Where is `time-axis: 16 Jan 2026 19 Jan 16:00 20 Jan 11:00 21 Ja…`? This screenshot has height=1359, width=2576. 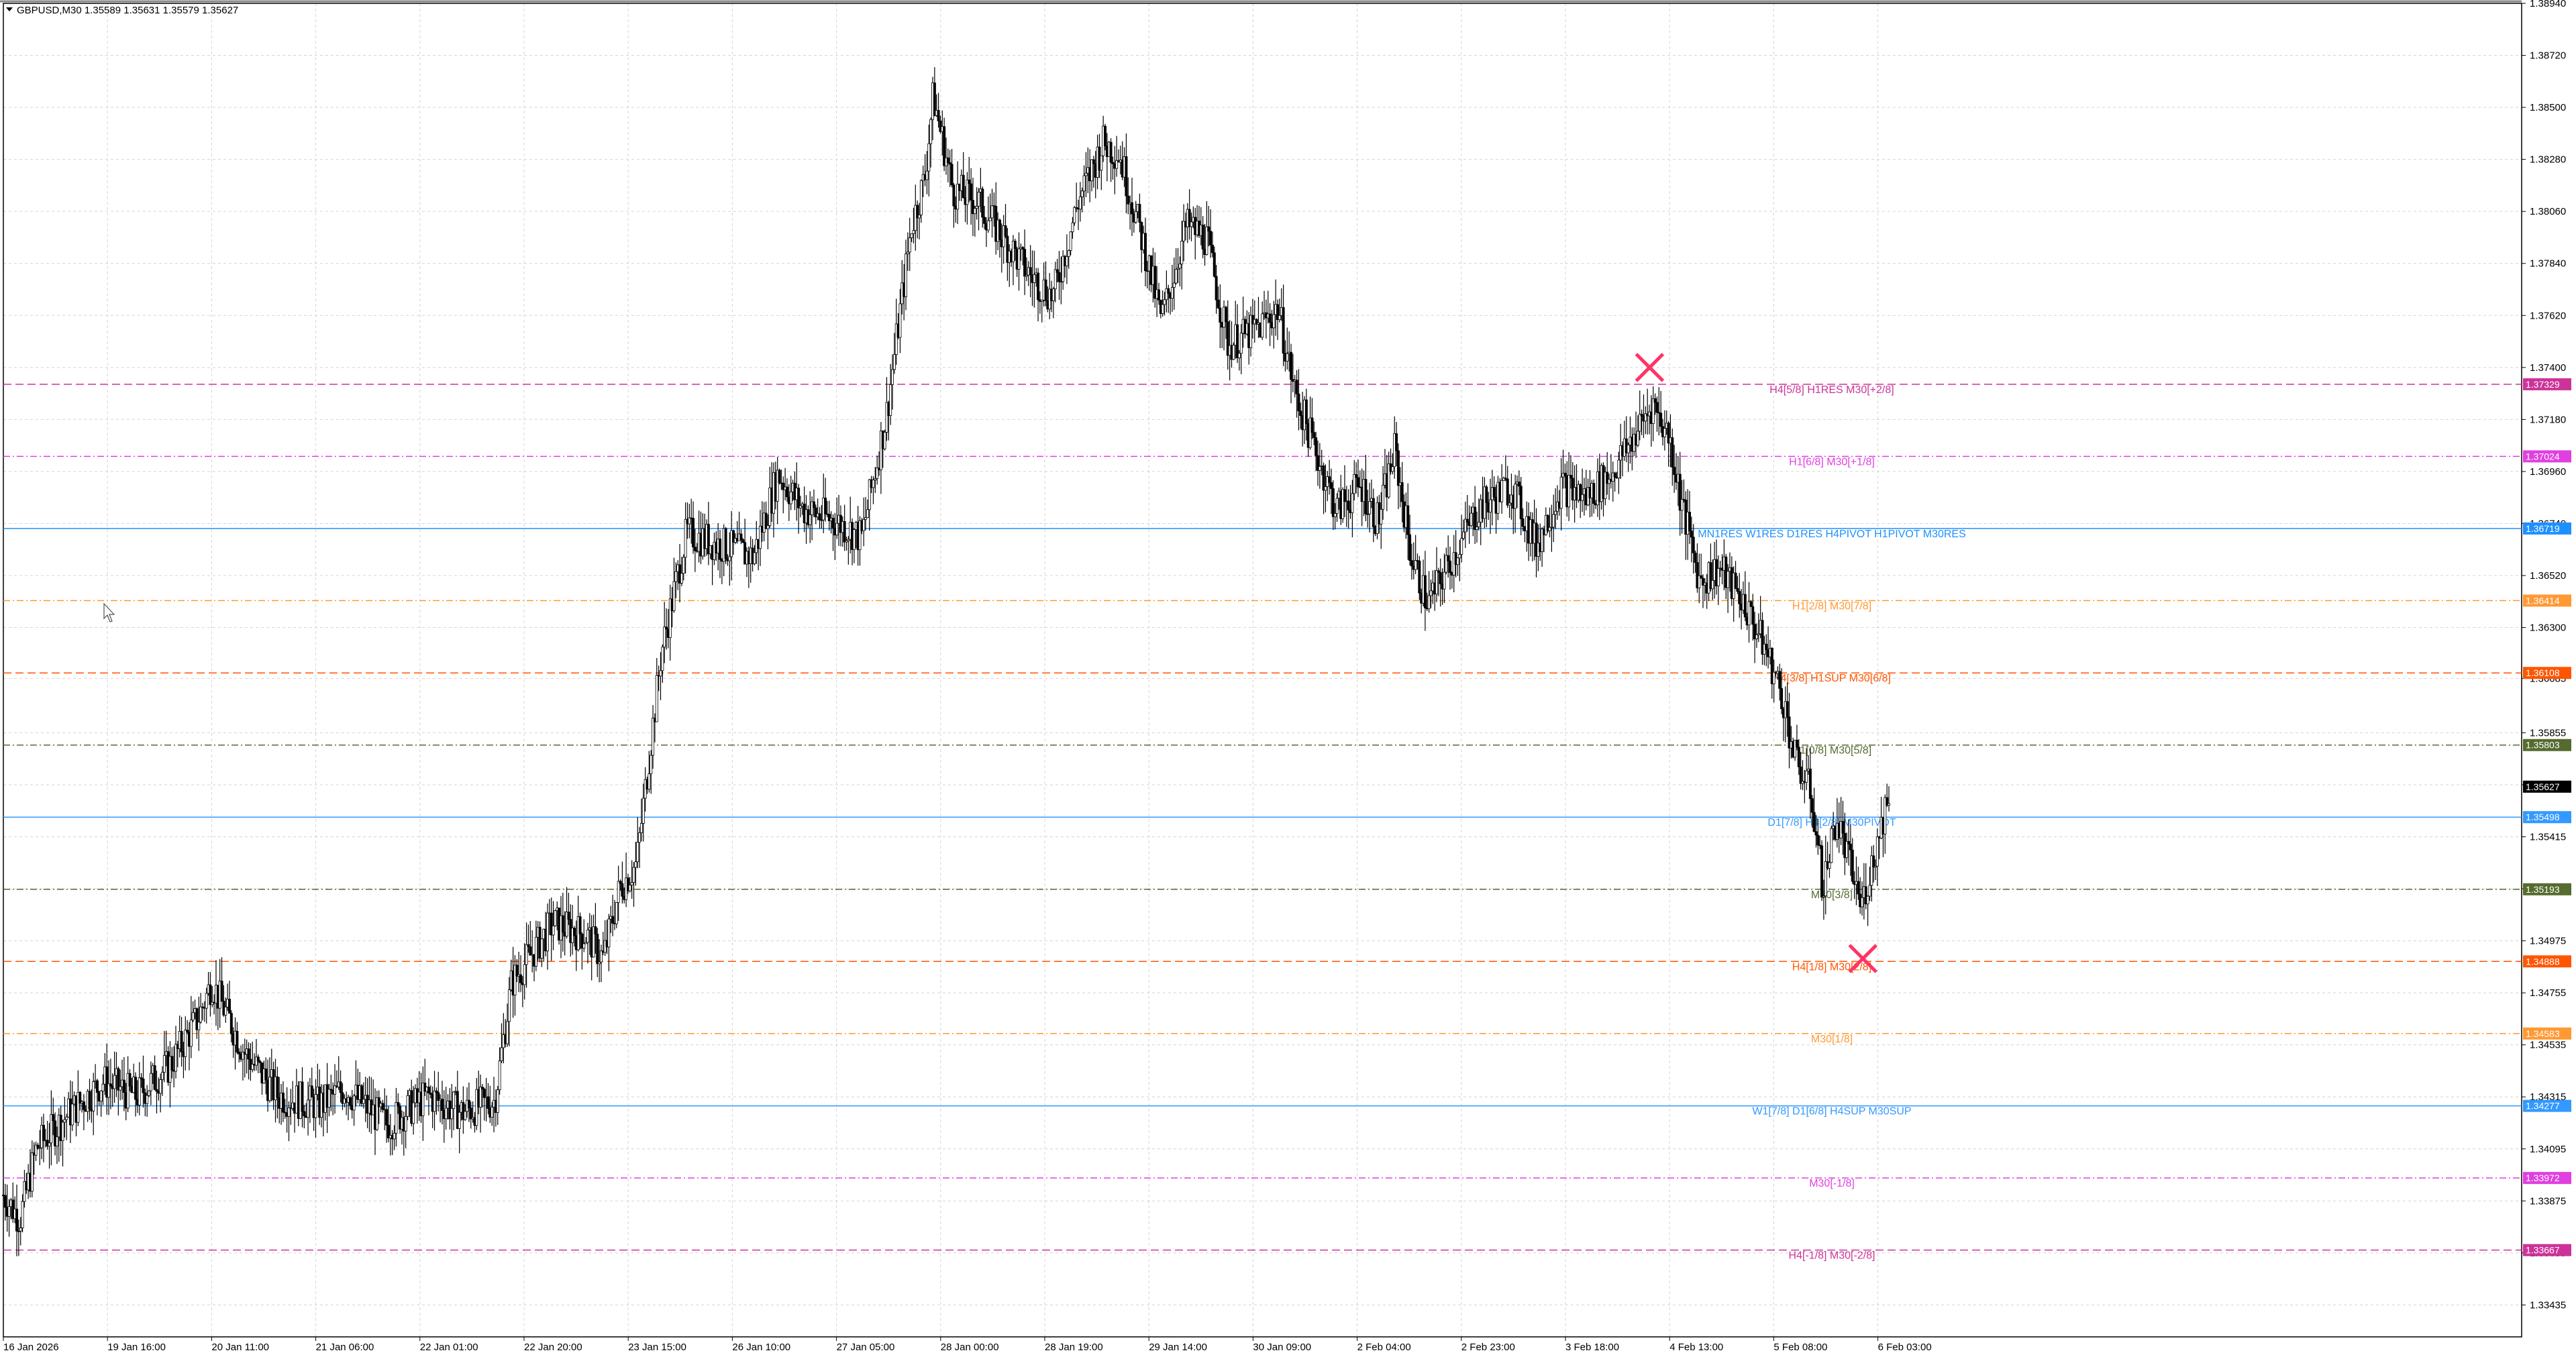 time-axis: 16 Jan 2026 19 Jan 16:00 20 Jan 11:00 21 Ja… is located at coordinates (967, 1345).